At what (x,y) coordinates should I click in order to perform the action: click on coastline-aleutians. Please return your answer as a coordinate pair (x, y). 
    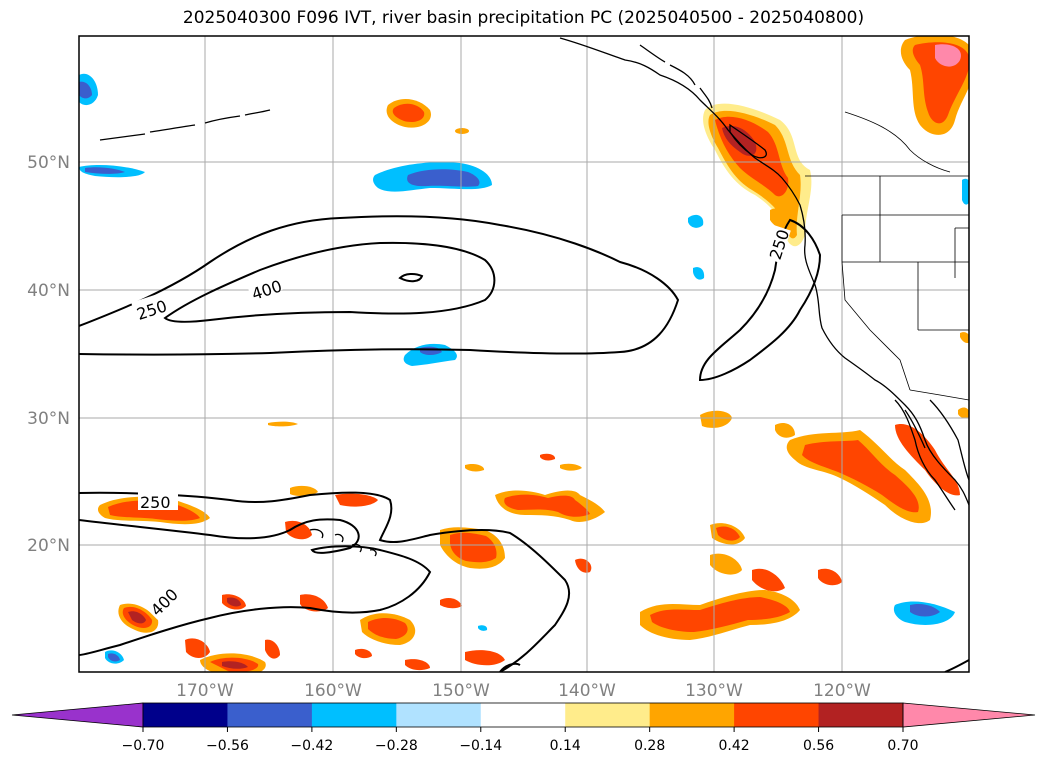
    Looking at the image, I should click on (185, 125).